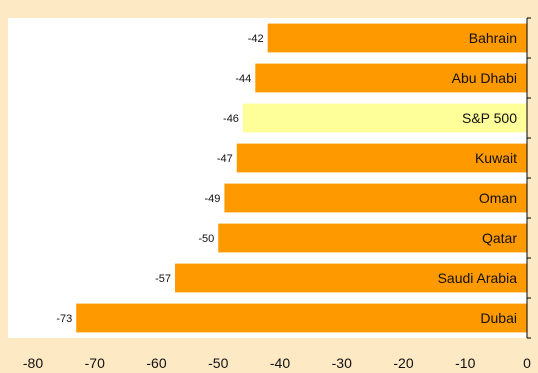 The height and width of the screenshot is (373, 538). What do you see at coordinates (498, 318) in the screenshot?
I see `category-label-dubai: Dubai` at bounding box center [498, 318].